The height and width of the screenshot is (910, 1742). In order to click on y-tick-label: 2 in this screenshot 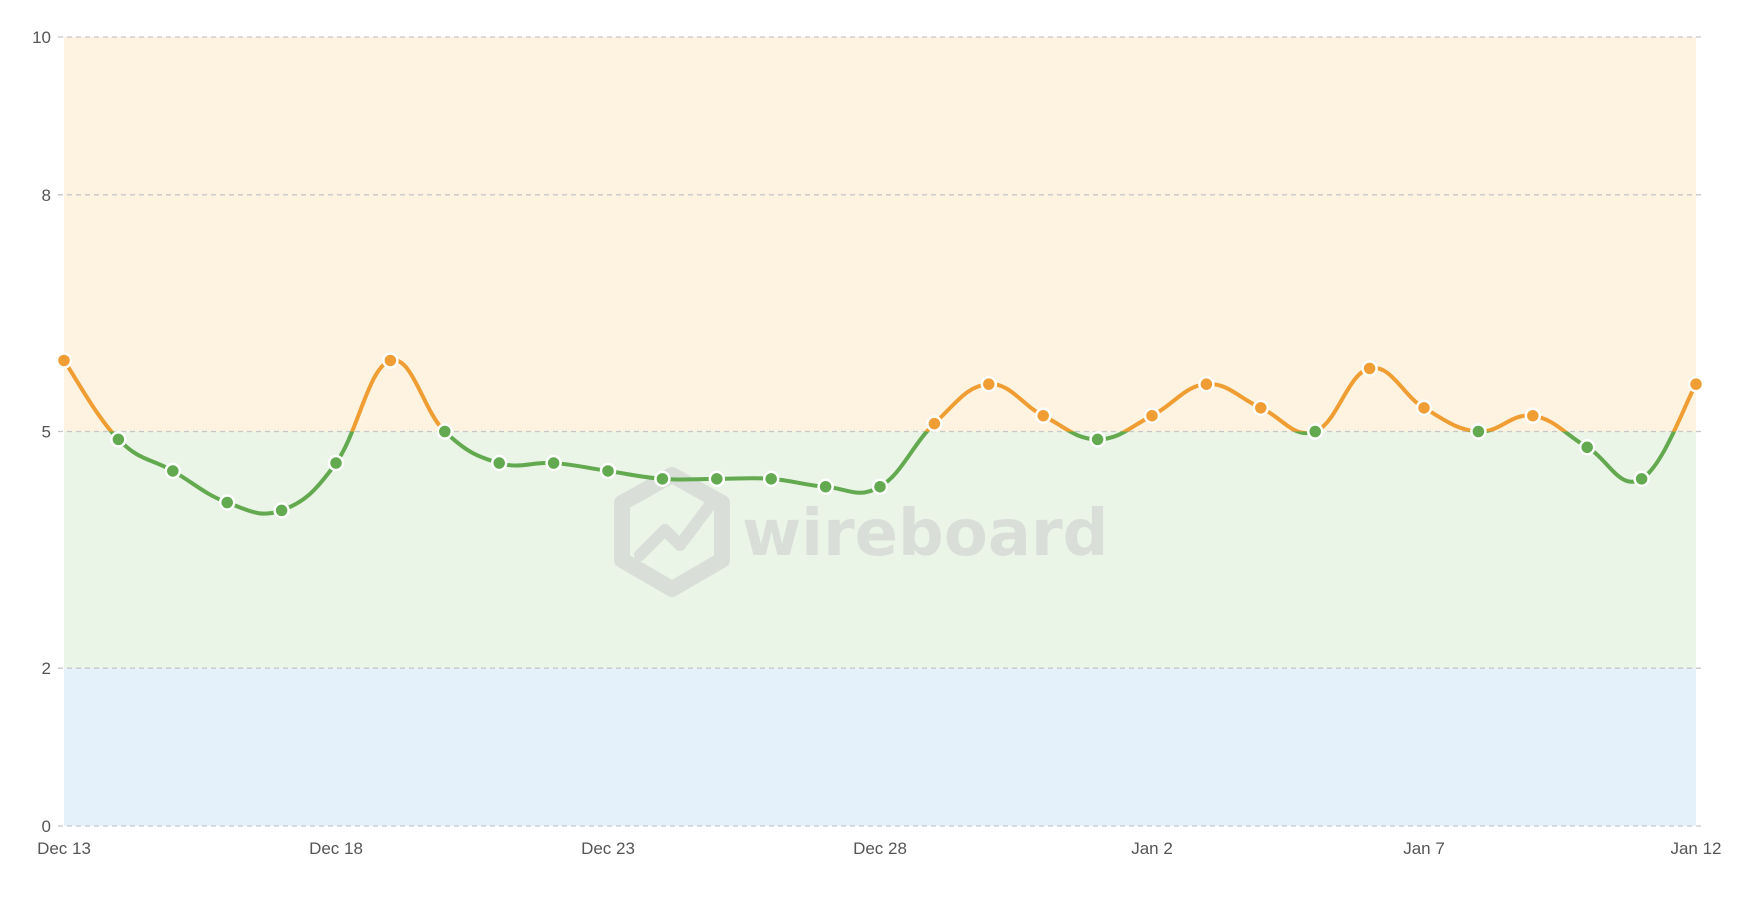, I will do `click(46, 668)`.